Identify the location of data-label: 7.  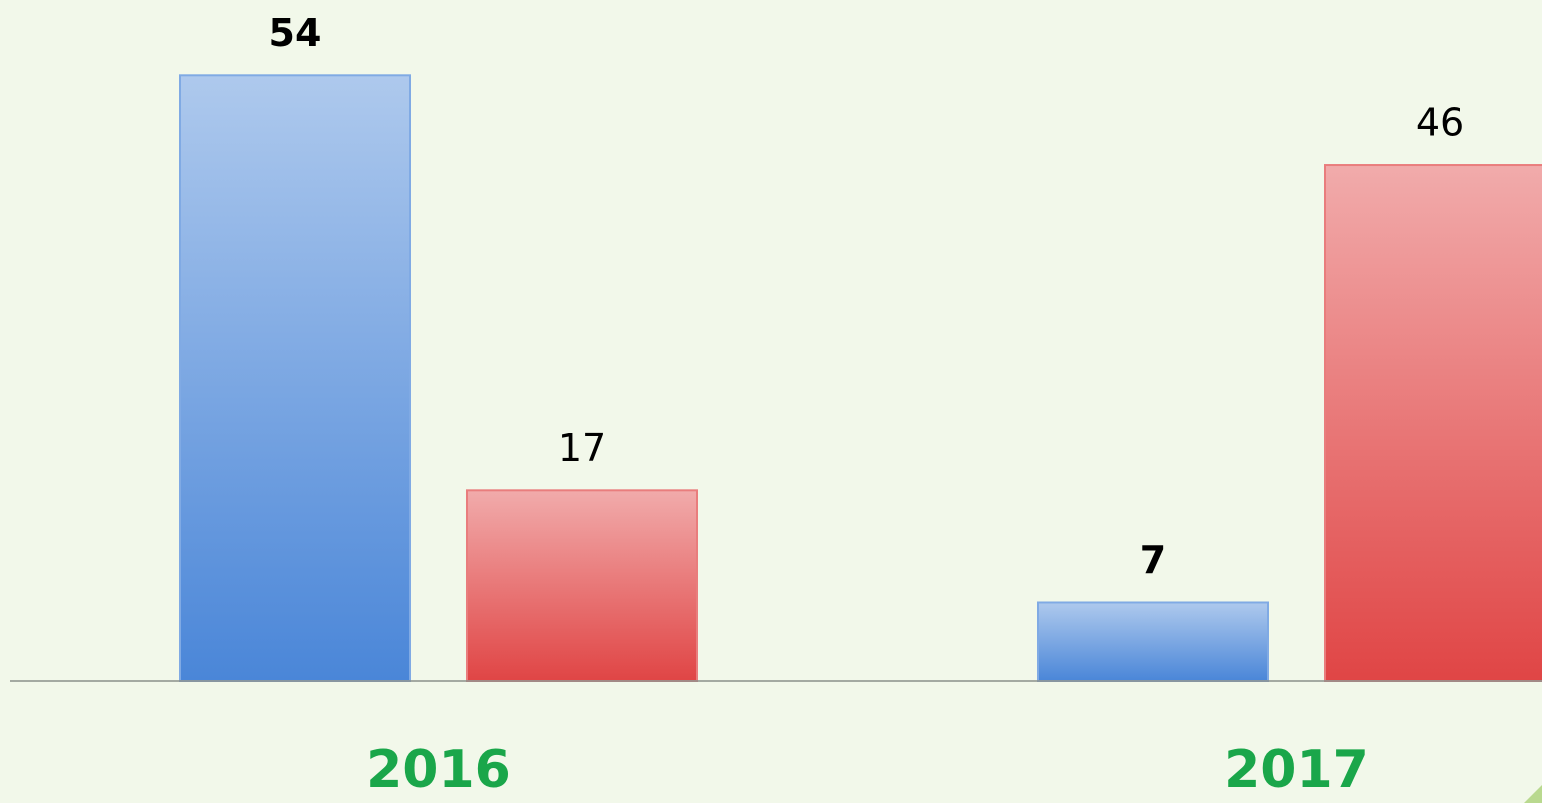
(1153, 560).